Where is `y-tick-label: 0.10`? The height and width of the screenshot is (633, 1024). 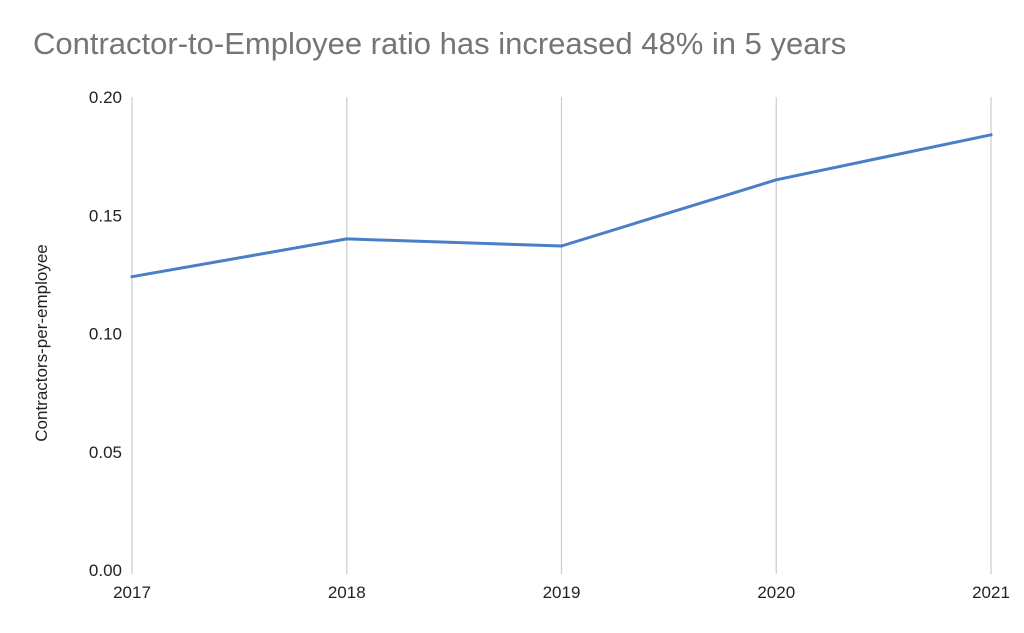 y-tick-label: 0.10 is located at coordinates (105, 334).